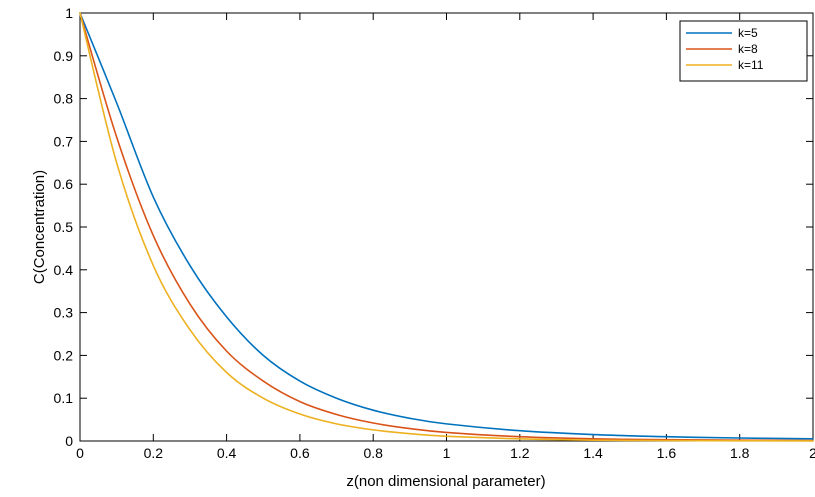 This screenshot has height=497, width=815. Describe the element at coordinates (39, 227) in the screenshot. I see `y-axis-label: C(Concentration)` at that location.